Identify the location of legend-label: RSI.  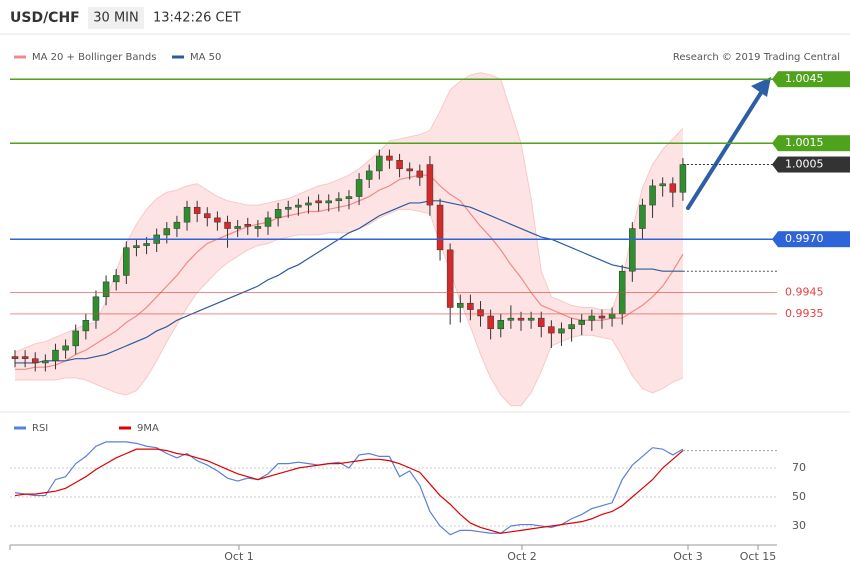
(40, 428).